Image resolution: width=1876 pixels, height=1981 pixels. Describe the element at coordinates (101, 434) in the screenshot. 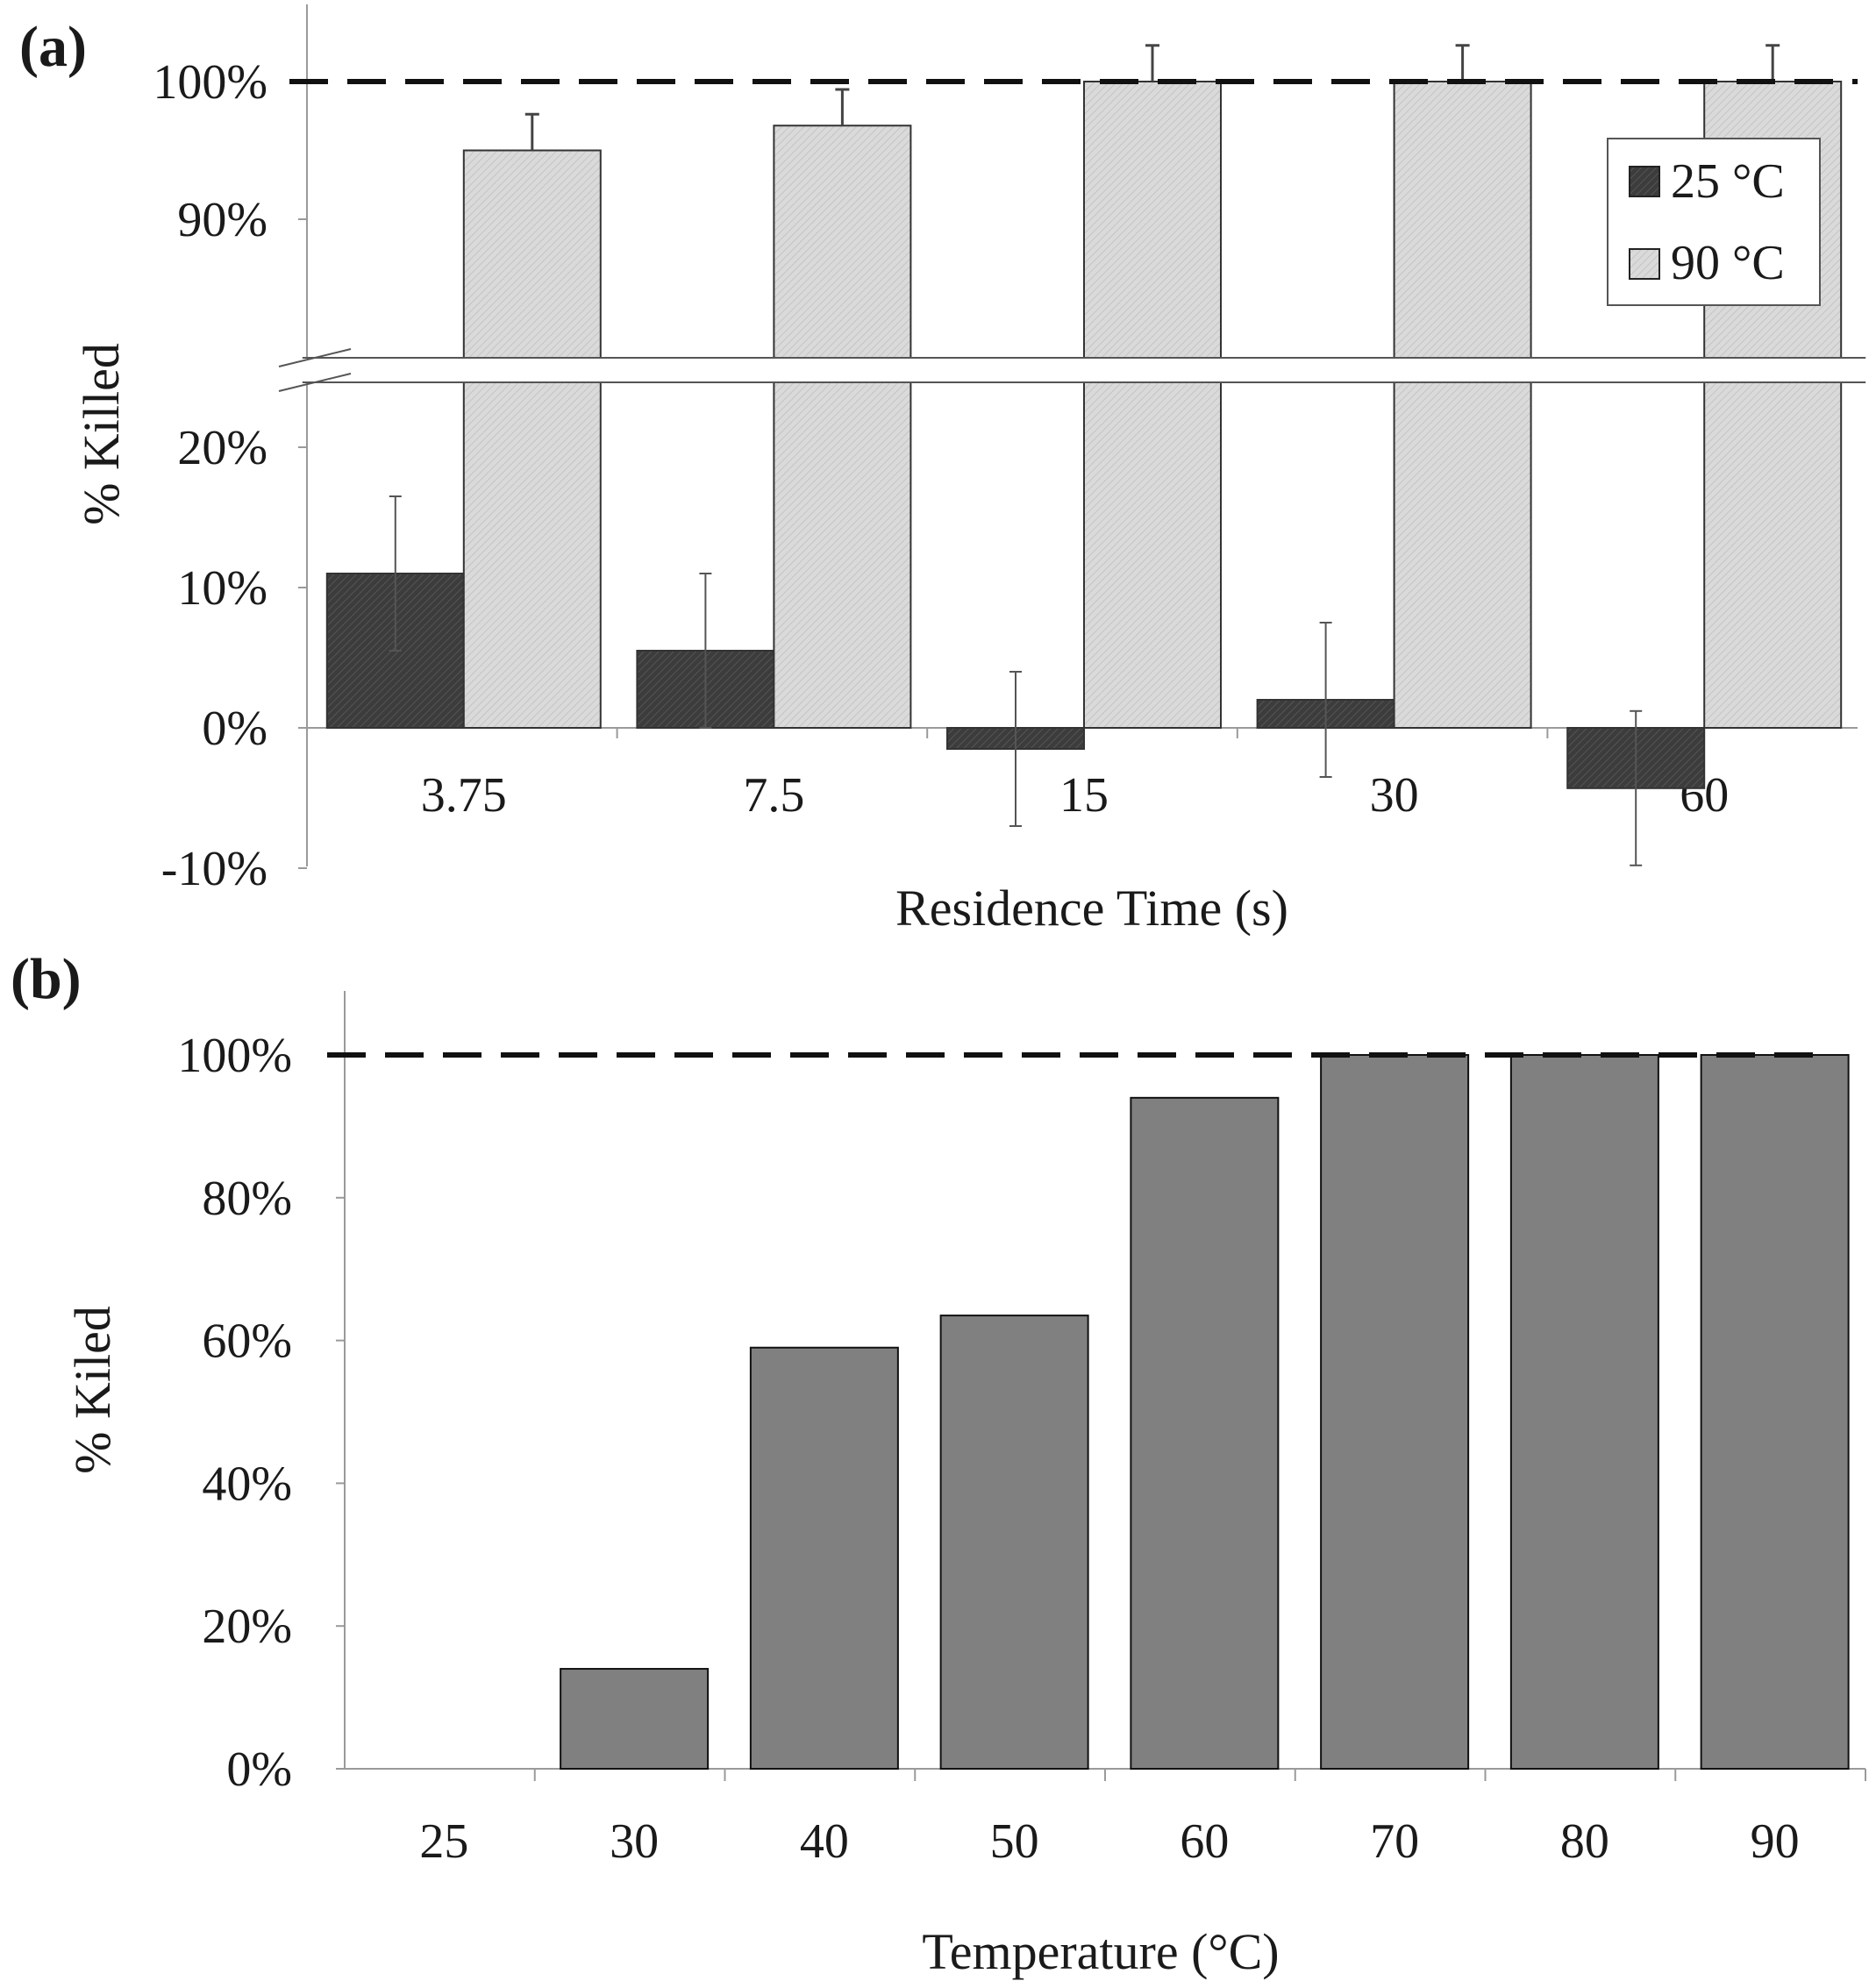

I see `panel-a-y-axis-title: % Killed` at that location.